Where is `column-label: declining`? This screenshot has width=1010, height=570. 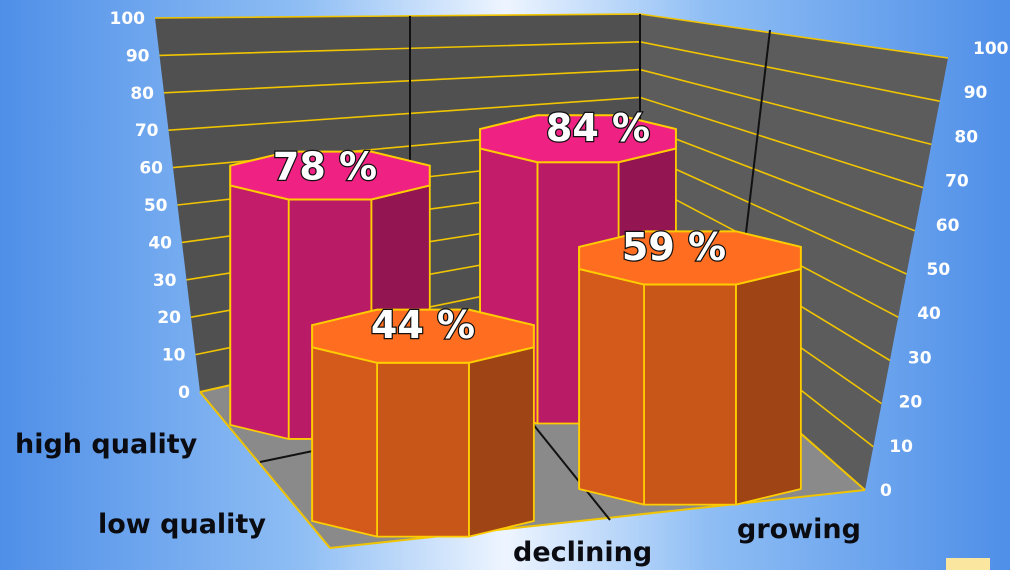 column-label: declining is located at coordinates (582, 552).